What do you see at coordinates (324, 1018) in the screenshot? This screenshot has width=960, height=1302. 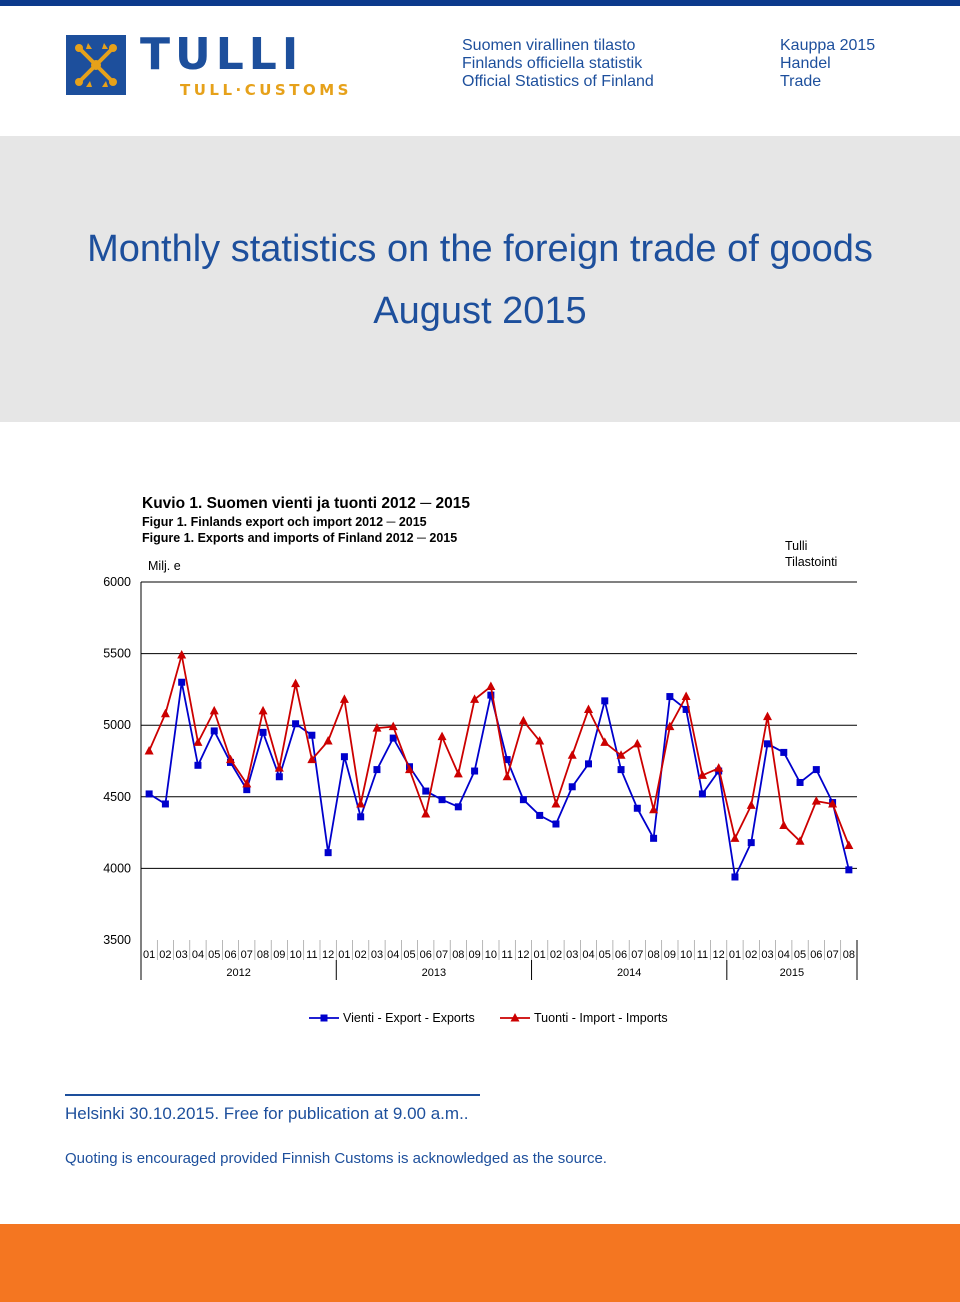 I see `legend-exports-marker-icon` at bounding box center [324, 1018].